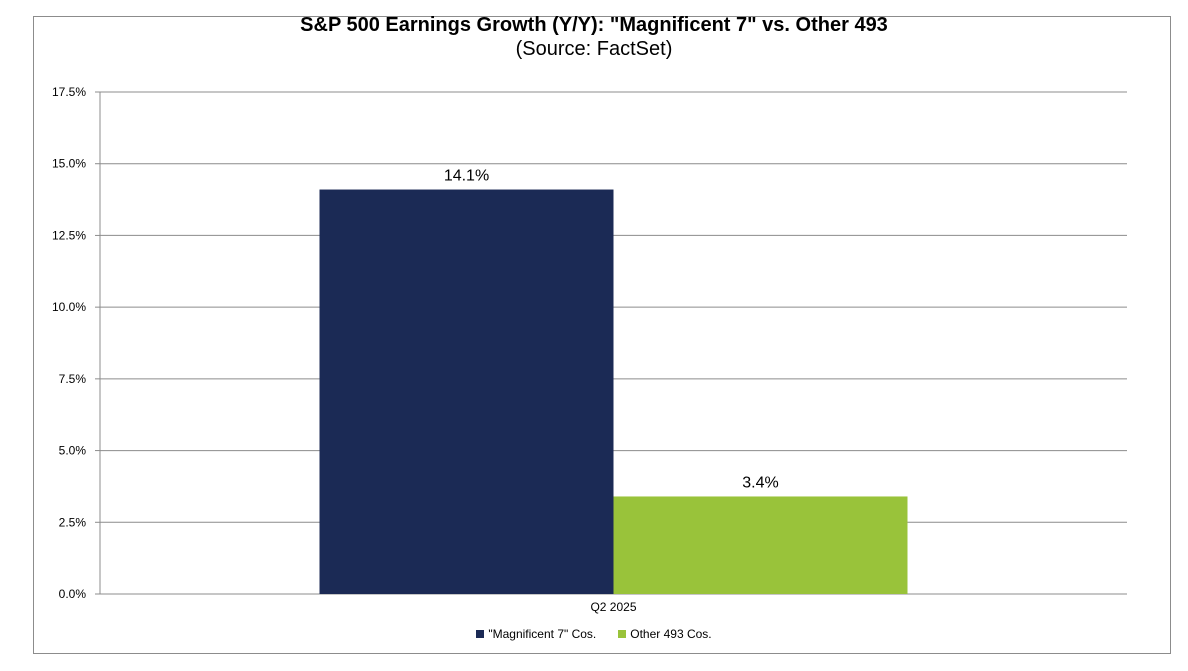 The width and height of the screenshot is (1188, 671). I want to click on y-tick-label: 0.0%, so click(73, 594).